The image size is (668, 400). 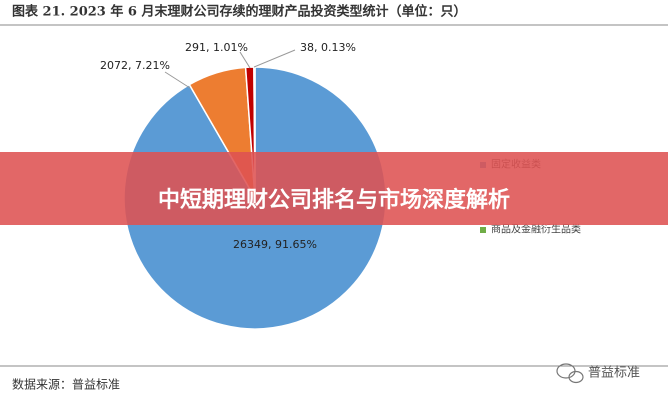 I want to click on banner-title: 中短期理财公司排名与市场深度解析, so click(x=334, y=200).